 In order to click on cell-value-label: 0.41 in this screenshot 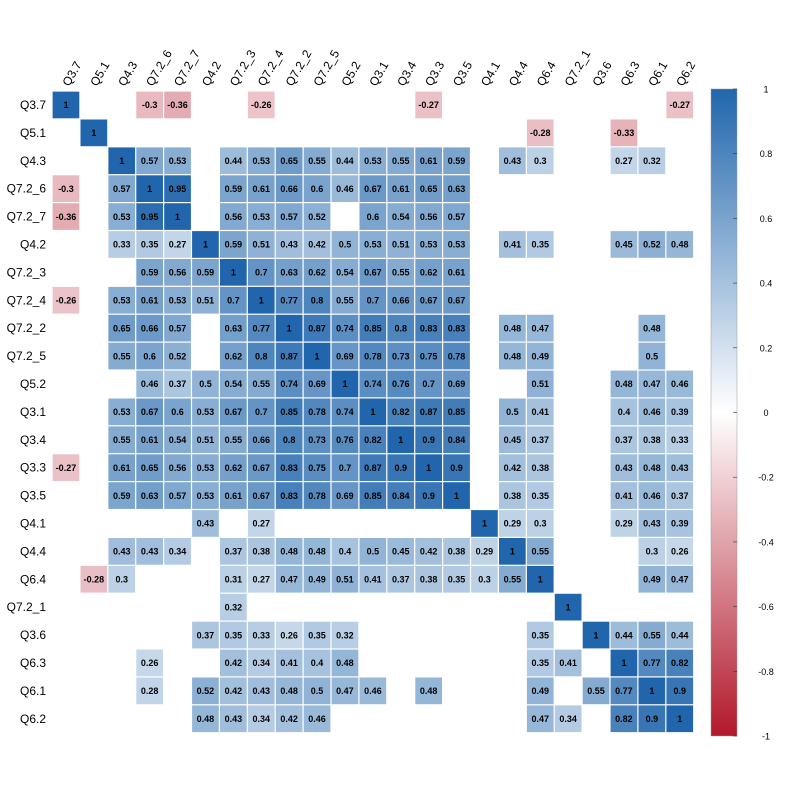, I will do `click(289, 663)`.